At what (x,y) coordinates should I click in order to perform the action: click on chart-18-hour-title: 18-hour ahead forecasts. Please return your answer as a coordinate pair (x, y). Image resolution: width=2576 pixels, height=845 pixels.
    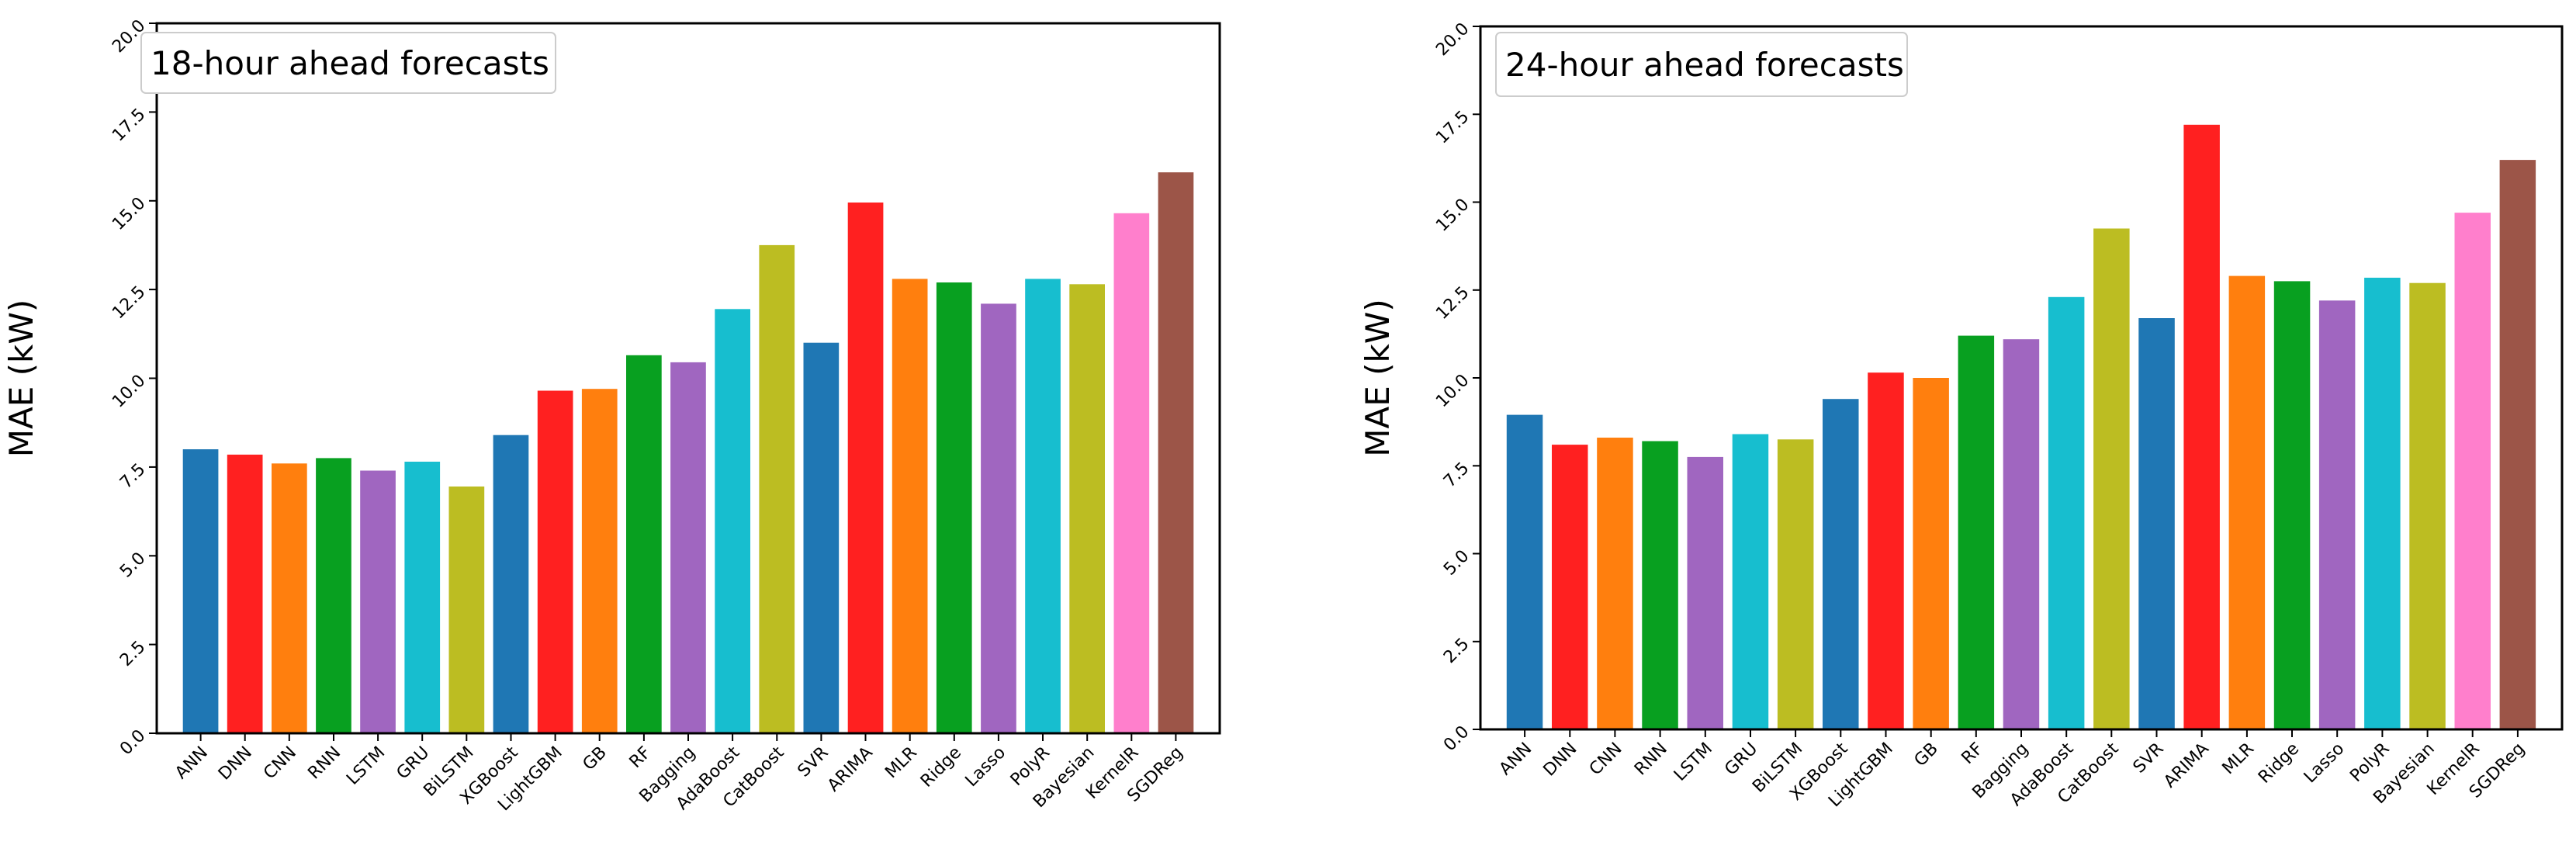
    Looking at the image, I should click on (350, 63).